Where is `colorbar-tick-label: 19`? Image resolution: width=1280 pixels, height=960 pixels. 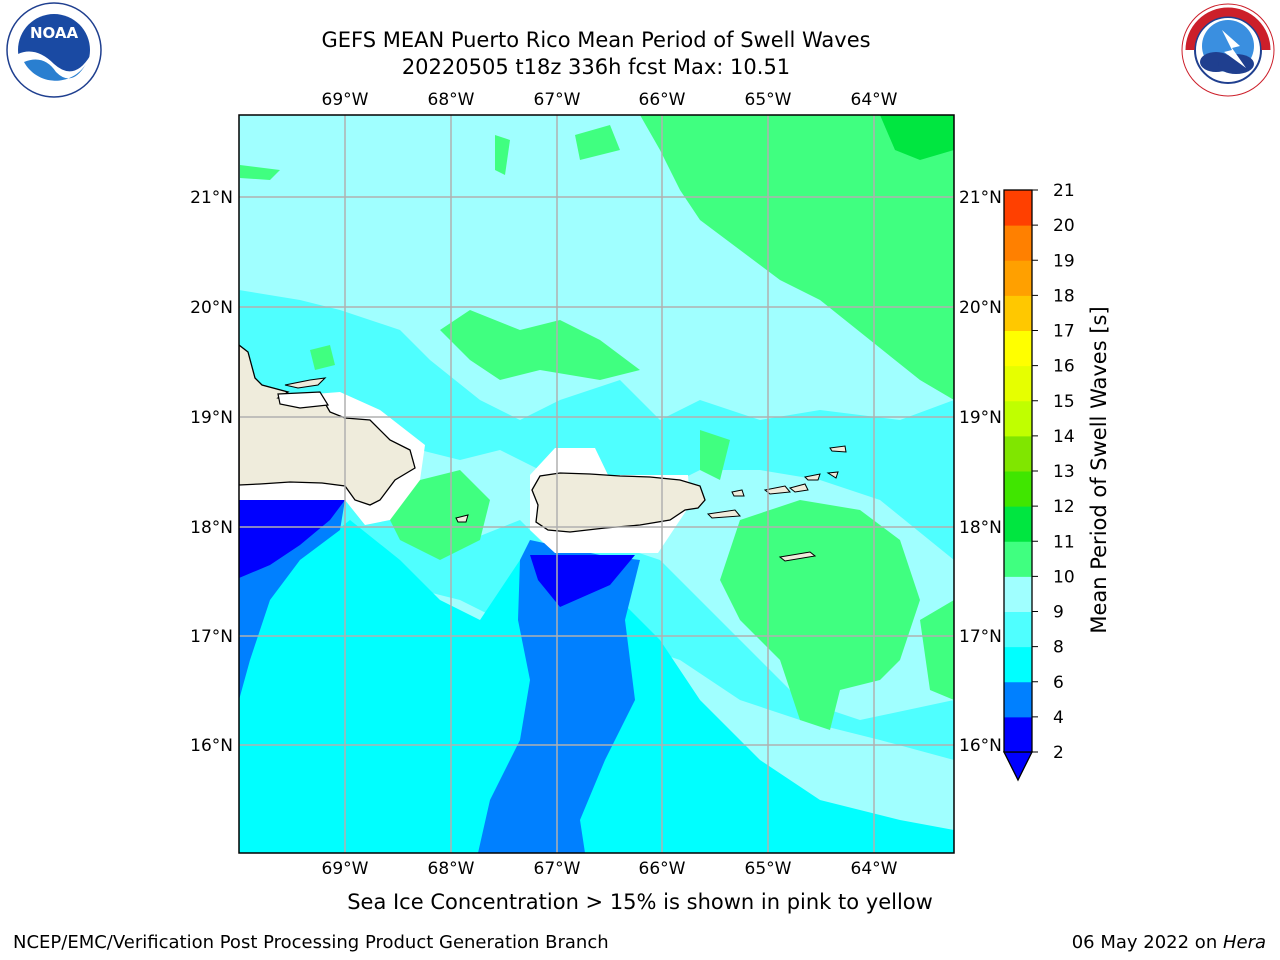
colorbar-tick-label: 19 is located at coordinates (1064, 261).